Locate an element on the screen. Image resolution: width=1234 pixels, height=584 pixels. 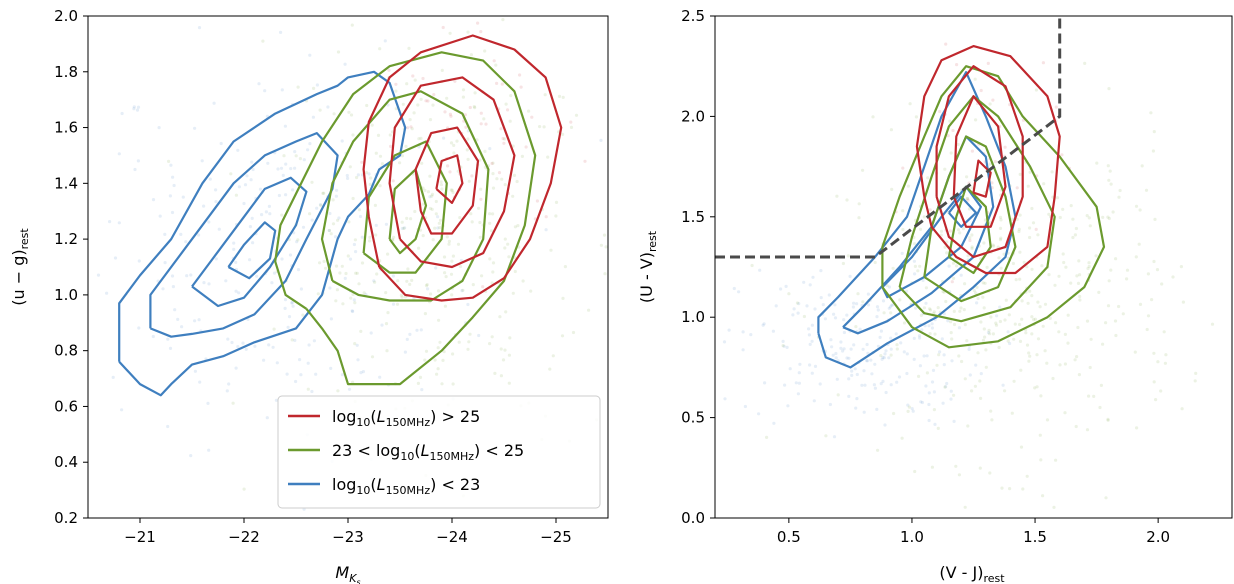
legend-box is located at coordinates (439, 452).